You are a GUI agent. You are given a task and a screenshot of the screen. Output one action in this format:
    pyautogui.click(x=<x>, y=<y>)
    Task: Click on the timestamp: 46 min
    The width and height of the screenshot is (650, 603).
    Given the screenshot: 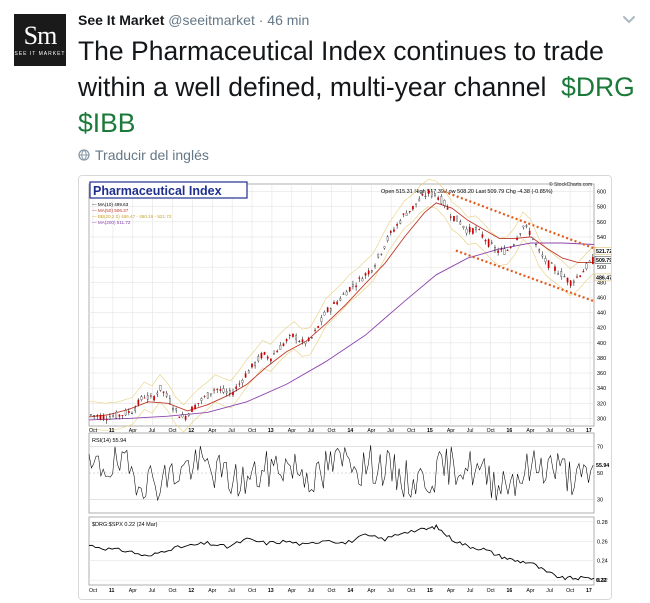 What is the action you would take?
    pyautogui.click(x=288, y=20)
    